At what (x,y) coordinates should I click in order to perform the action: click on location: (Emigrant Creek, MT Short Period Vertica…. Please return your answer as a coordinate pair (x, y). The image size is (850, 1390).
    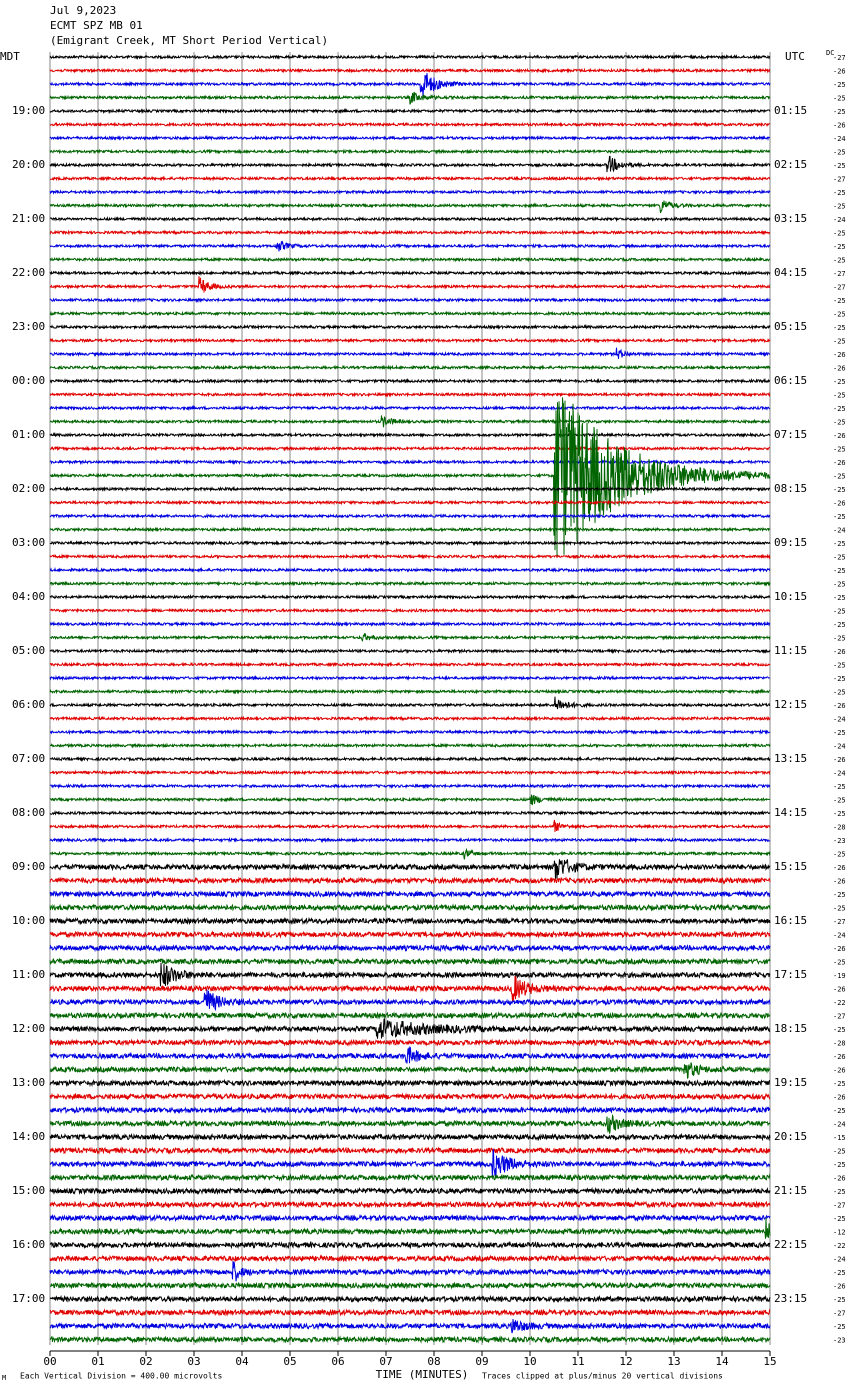
    Looking at the image, I should click on (189, 40).